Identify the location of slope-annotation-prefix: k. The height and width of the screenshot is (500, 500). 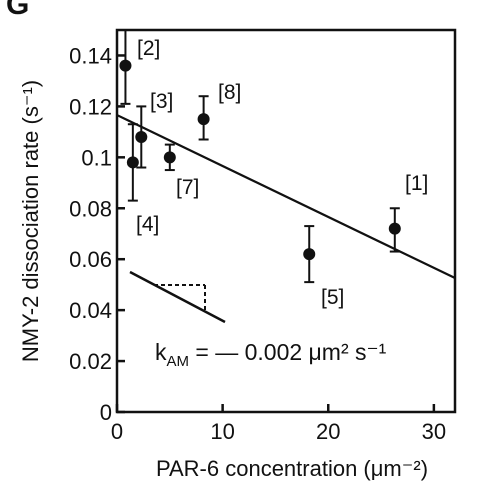
(161, 352).